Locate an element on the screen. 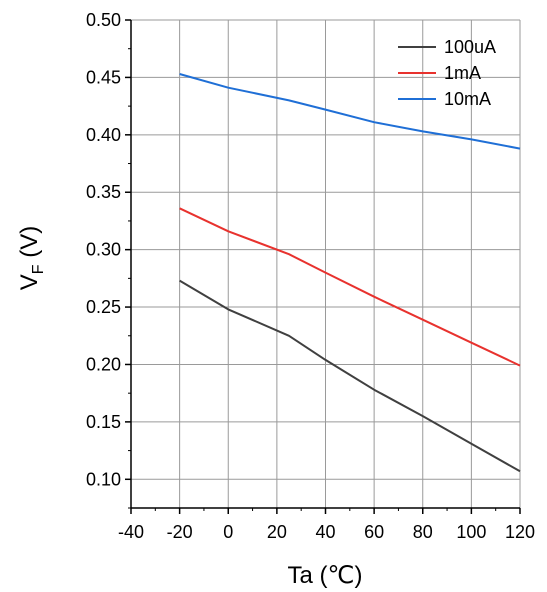 This screenshot has width=547, height=592. y-tick-label: 0.20 is located at coordinates (103, 364).